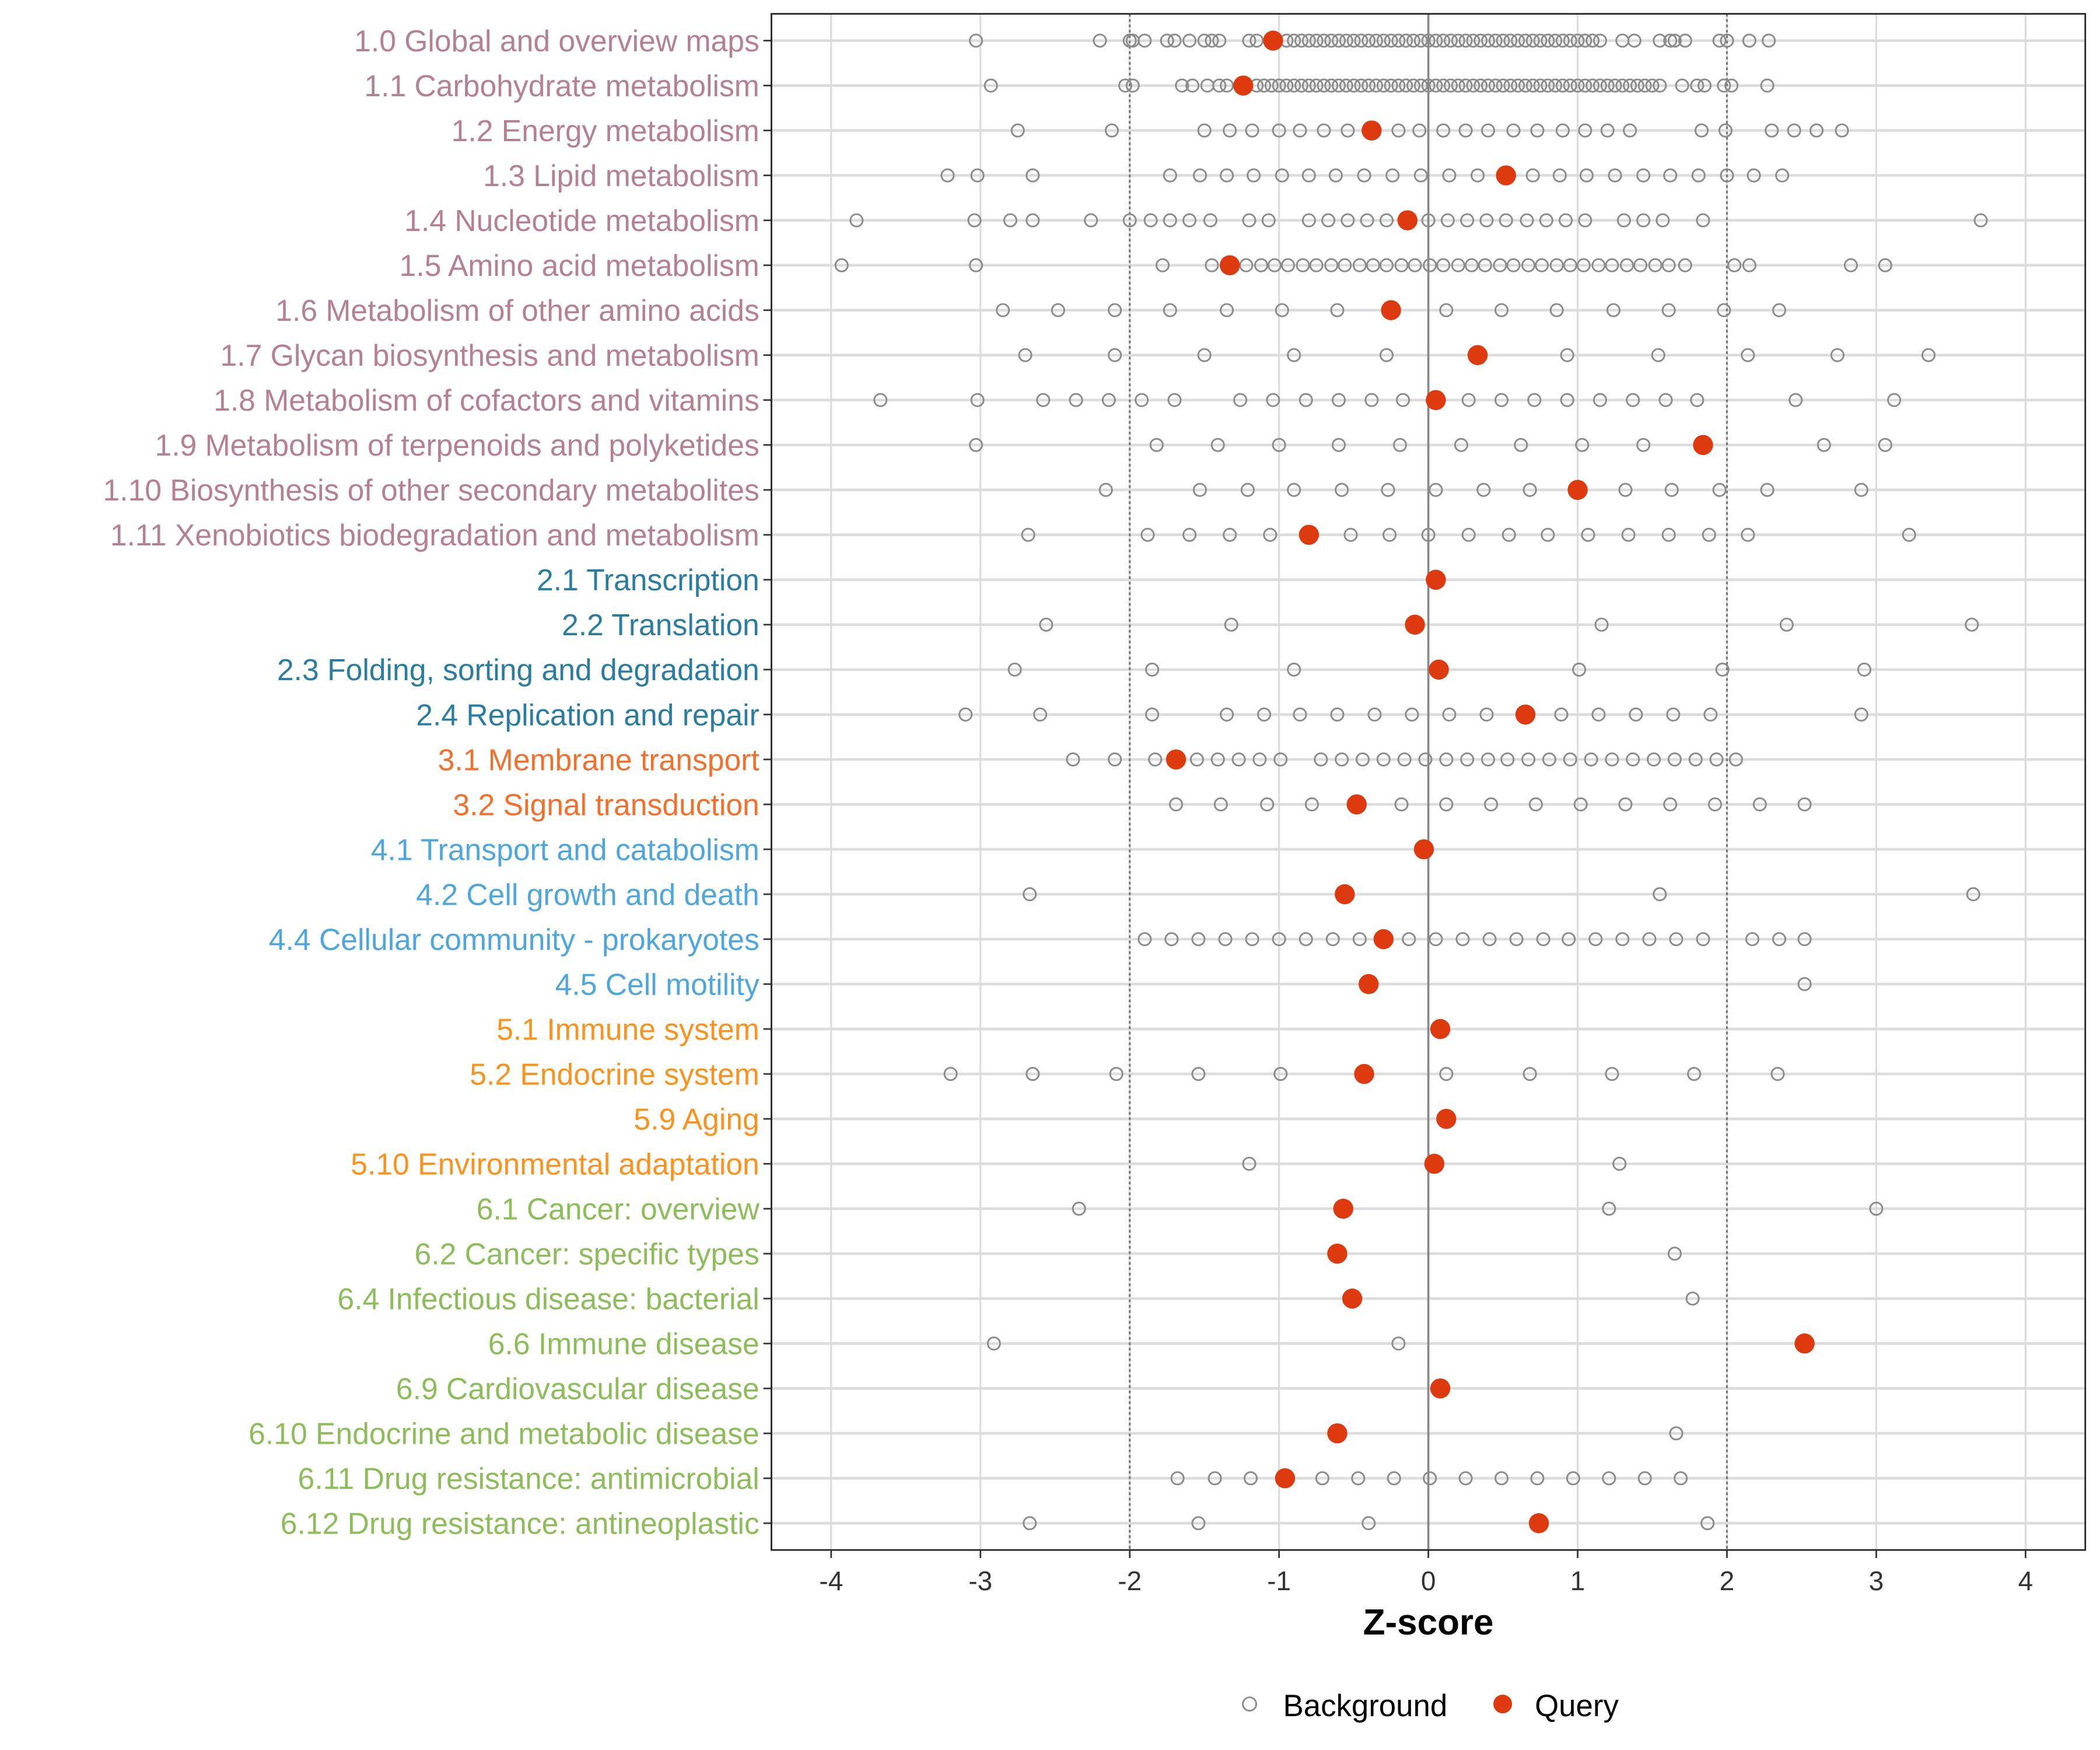 The width and height of the screenshot is (2100, 1750). I want to click on category-label: 6.1 Cancer: overview, so click(618, 1209).